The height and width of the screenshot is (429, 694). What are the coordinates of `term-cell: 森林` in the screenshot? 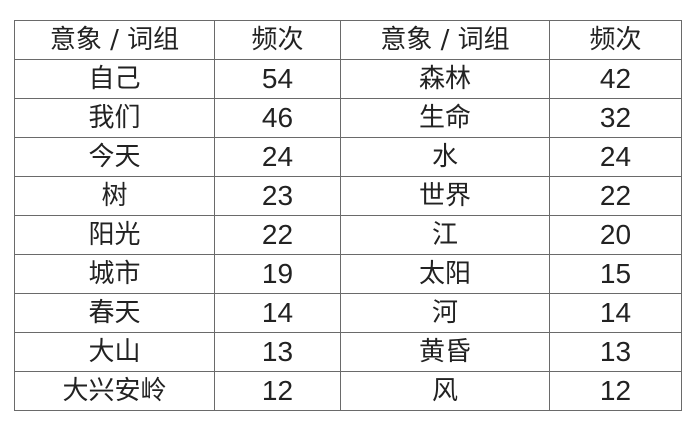 It's located at (445, 79).